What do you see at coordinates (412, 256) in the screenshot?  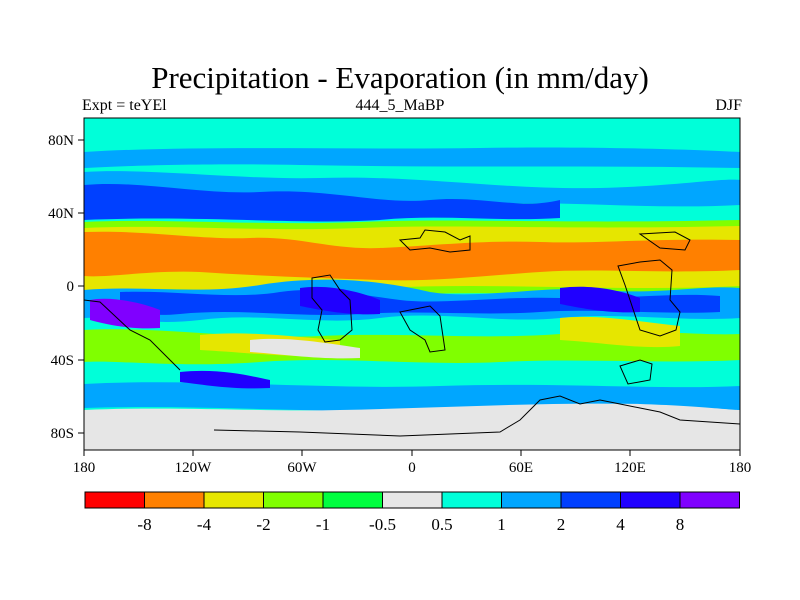 I see `band-subtropic-orange` at bounding box center [412, 256].